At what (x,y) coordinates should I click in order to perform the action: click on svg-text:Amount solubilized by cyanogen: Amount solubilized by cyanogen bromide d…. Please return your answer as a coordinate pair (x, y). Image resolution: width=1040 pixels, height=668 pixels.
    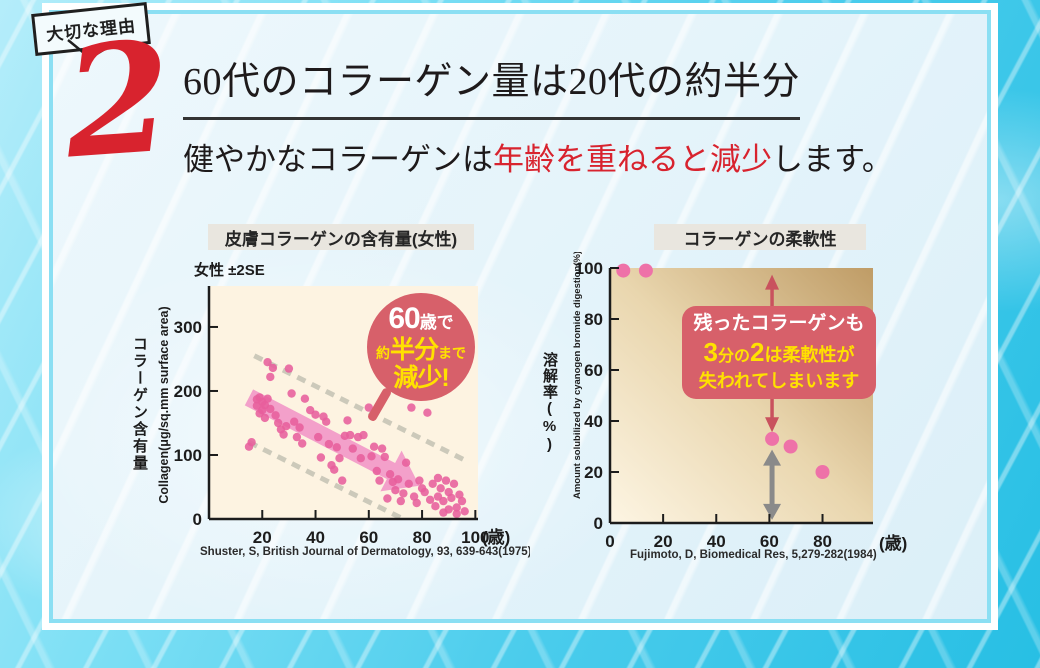
    Looking at the image, I should click on (577, 375).